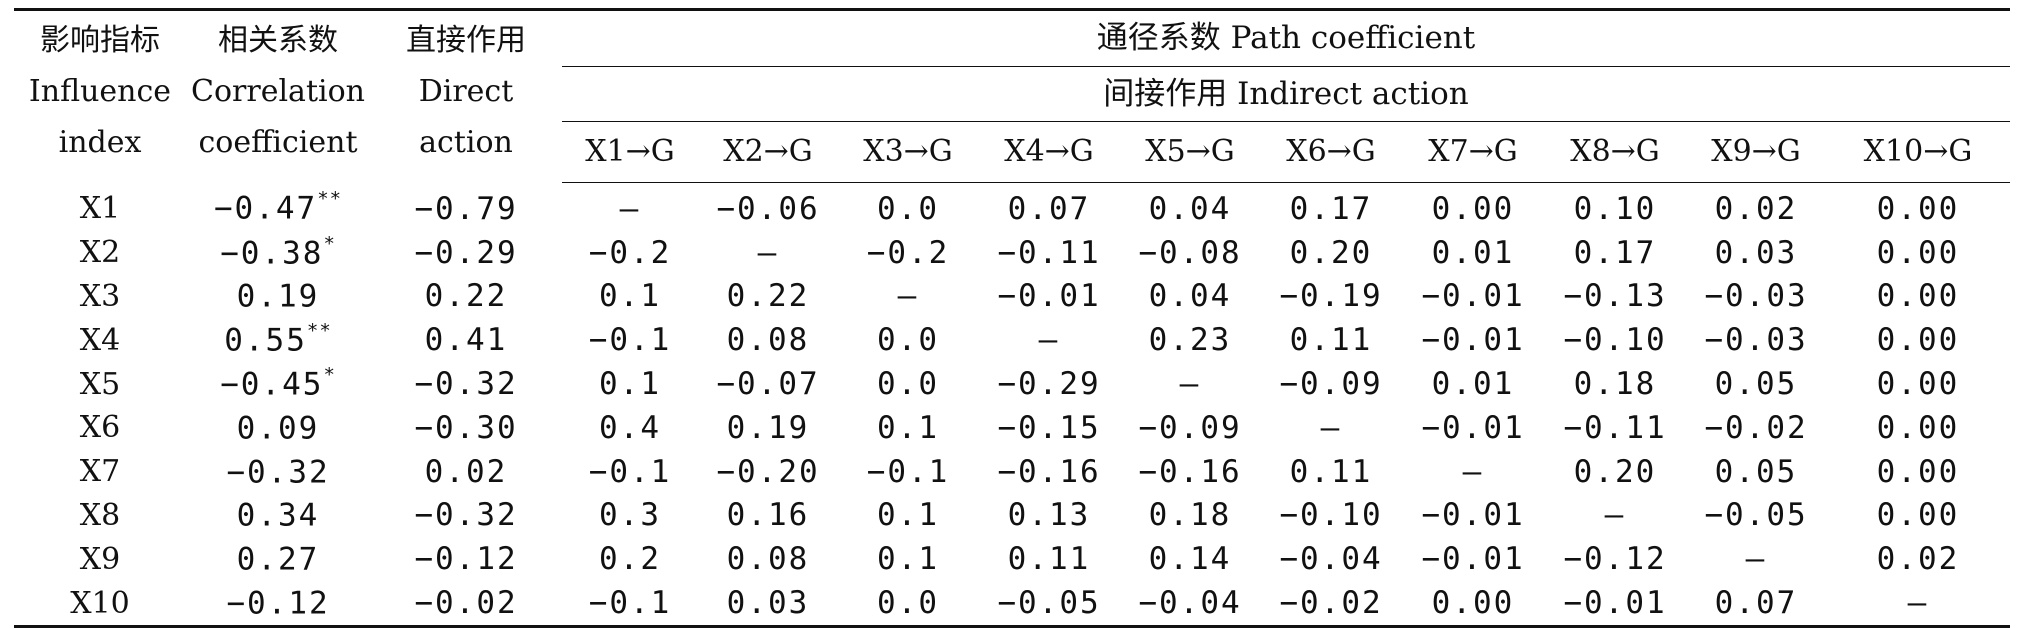 Image resolution: width=2024 pixels, height=628 pixels. I want to click on cell-correlation: 0.34, so click(278, 516).